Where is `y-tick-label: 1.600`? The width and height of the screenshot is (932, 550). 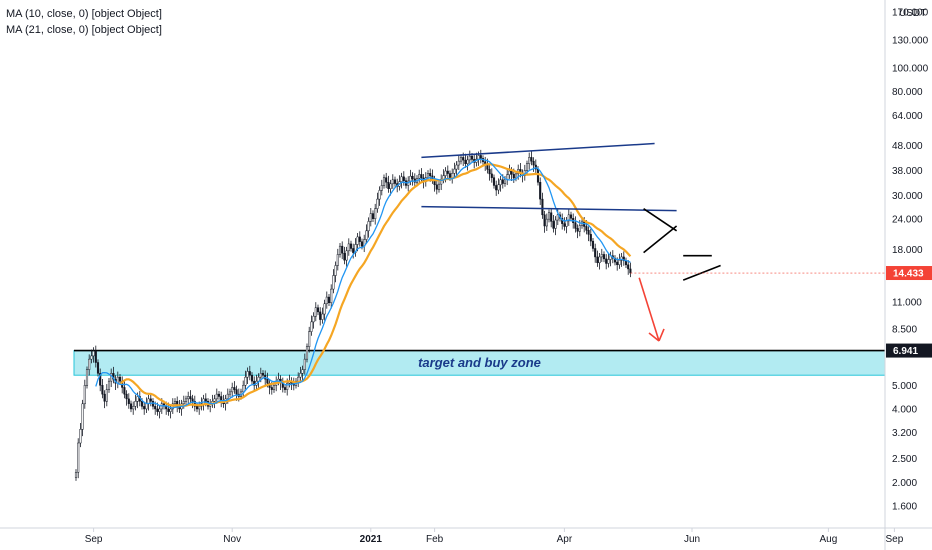
y-tick-label: 1.600 is located at coordinates (904, 507).